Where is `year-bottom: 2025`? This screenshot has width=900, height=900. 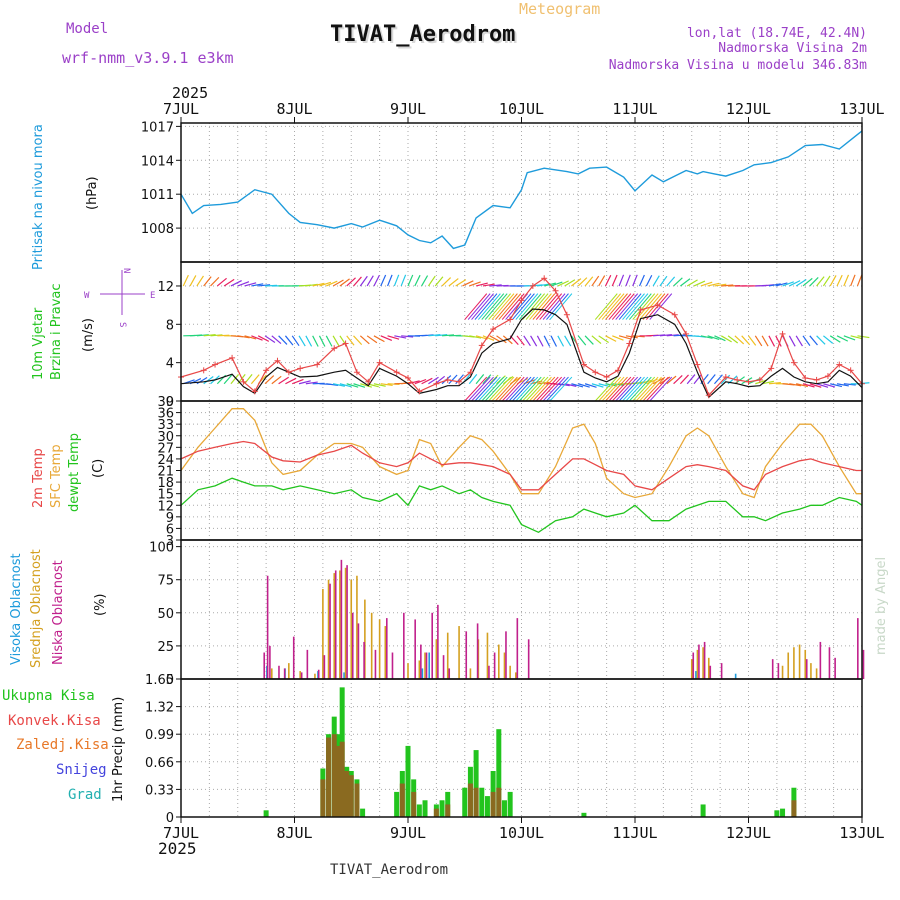 year-bottom: 2025 is located at coordinates (177, 848).